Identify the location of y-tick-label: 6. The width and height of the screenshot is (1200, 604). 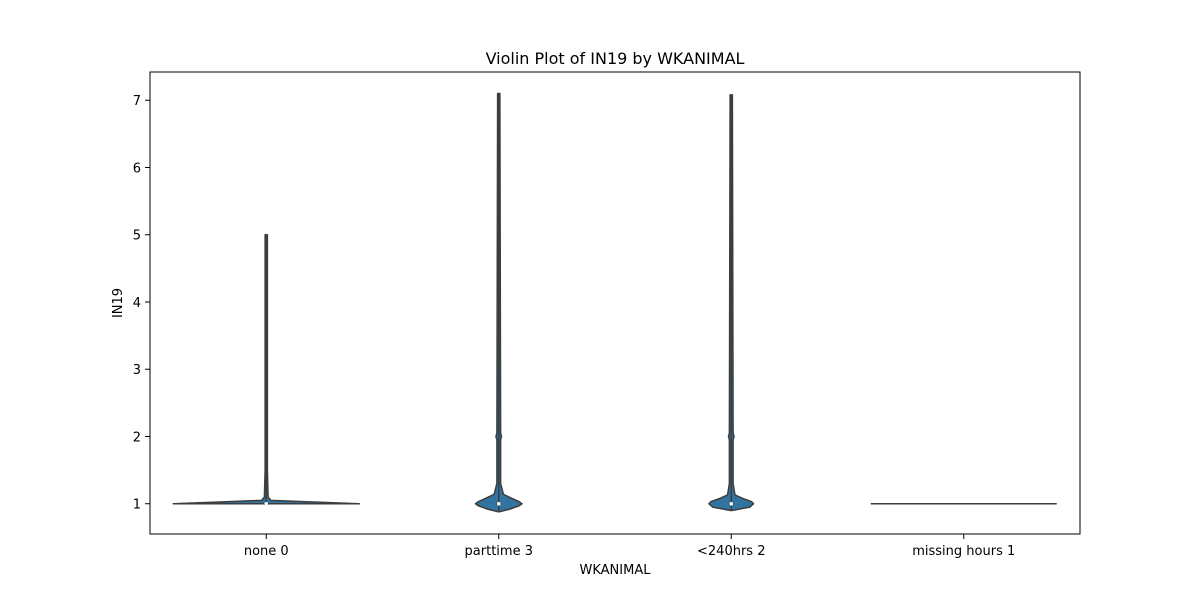
(137, 168).